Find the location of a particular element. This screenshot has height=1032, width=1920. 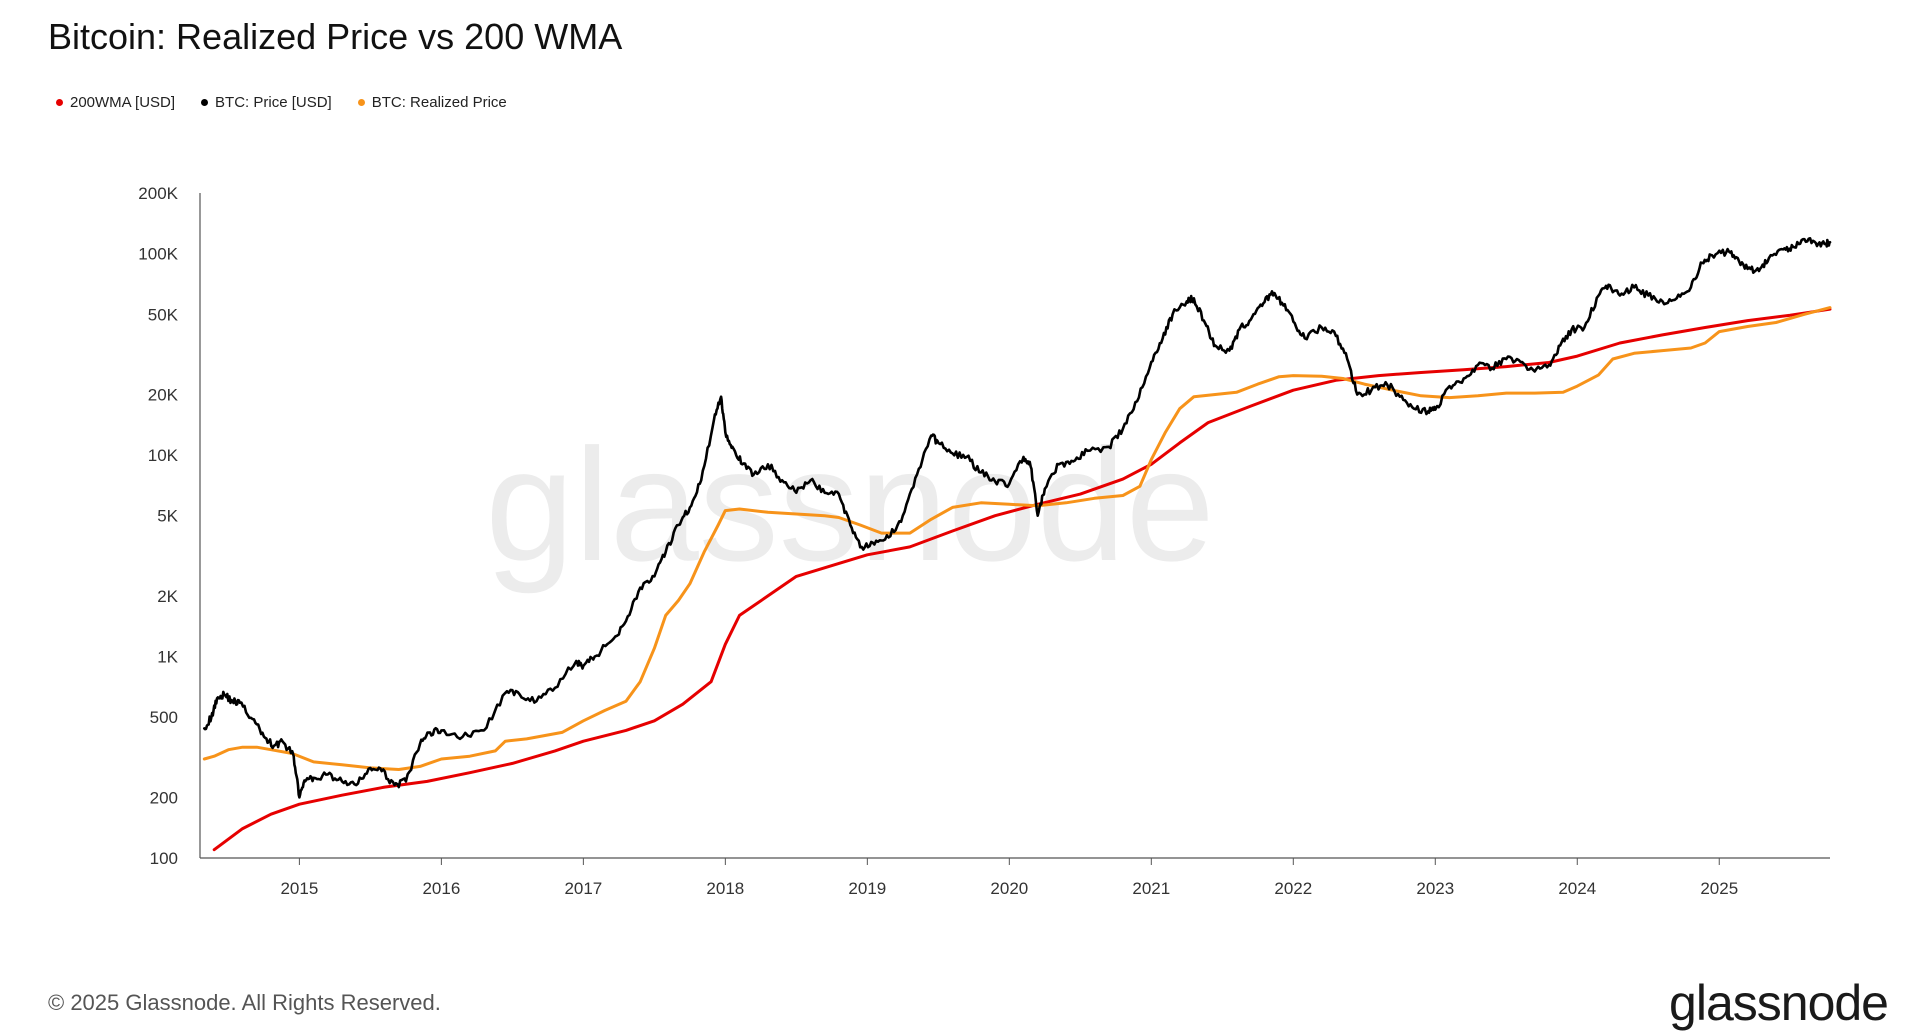

legend-item-btc-price: BTC: Price [USD] is located at coordinates (266, 102).